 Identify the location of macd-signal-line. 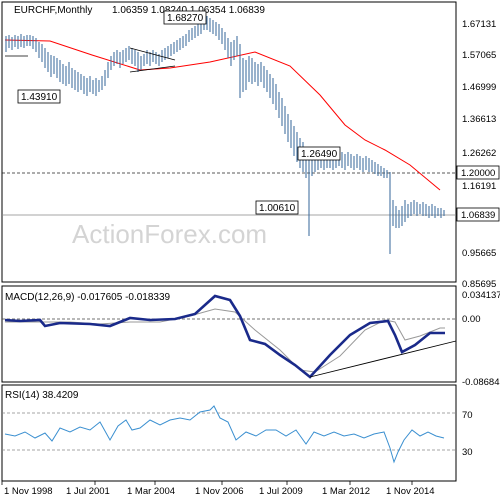
(225, 340).